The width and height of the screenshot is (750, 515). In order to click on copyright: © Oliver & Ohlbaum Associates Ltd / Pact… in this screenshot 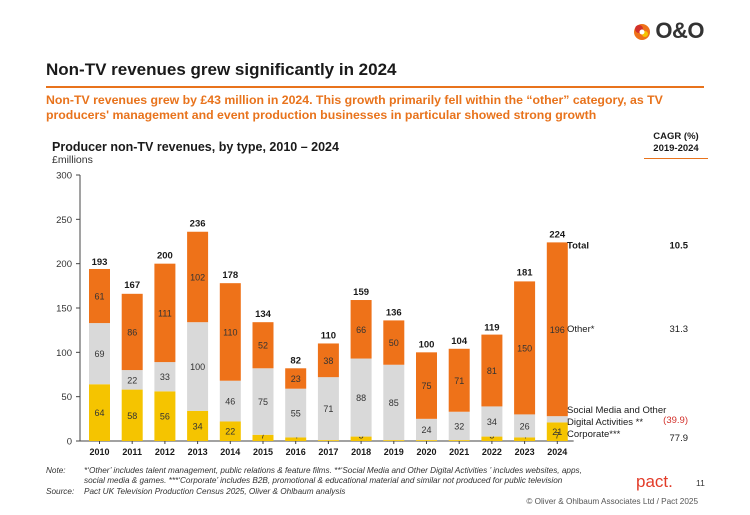, I will do `click(612, 501)`.